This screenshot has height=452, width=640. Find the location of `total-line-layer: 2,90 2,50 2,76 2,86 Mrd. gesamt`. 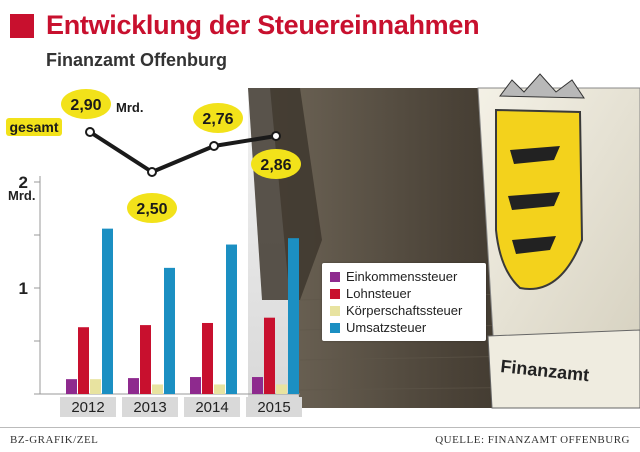

total-line-layer: 2,90 2,50 2,76 2,86 Mrd. gesamt is located at coordinates (153, 156).